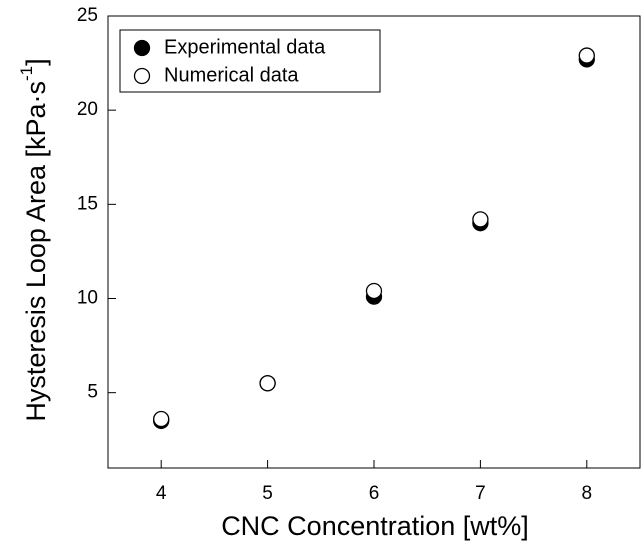 The width and height of the screenshot is (642, 554). Describe the element at coordinates (374, 493) in the screenshot. I see `x-tick-label: 6` at that location.